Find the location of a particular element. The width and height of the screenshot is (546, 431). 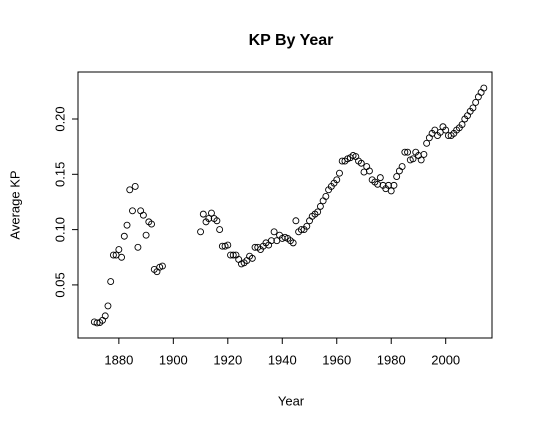

y-axis-label: Average KP is located at coordinates (14, 204).